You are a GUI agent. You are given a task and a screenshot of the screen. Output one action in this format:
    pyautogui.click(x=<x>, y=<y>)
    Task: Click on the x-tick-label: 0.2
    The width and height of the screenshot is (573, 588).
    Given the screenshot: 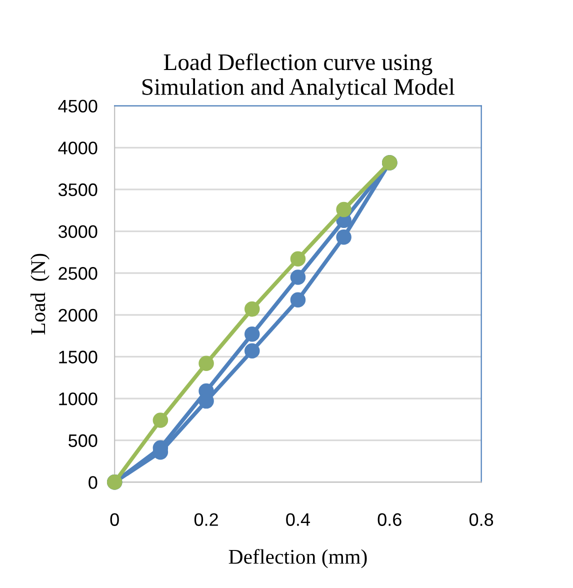 What is the action you would take?
    pyautogui.click(x=206, y=519)
    